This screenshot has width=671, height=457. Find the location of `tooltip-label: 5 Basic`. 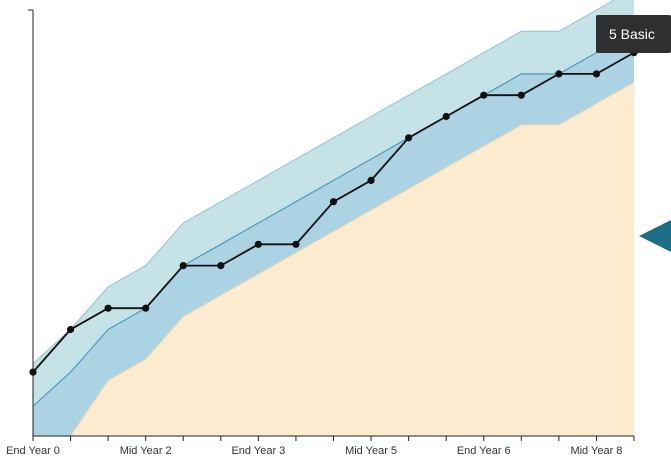

tooltip-label: 5 Basic is located at coordinates (632, 34).